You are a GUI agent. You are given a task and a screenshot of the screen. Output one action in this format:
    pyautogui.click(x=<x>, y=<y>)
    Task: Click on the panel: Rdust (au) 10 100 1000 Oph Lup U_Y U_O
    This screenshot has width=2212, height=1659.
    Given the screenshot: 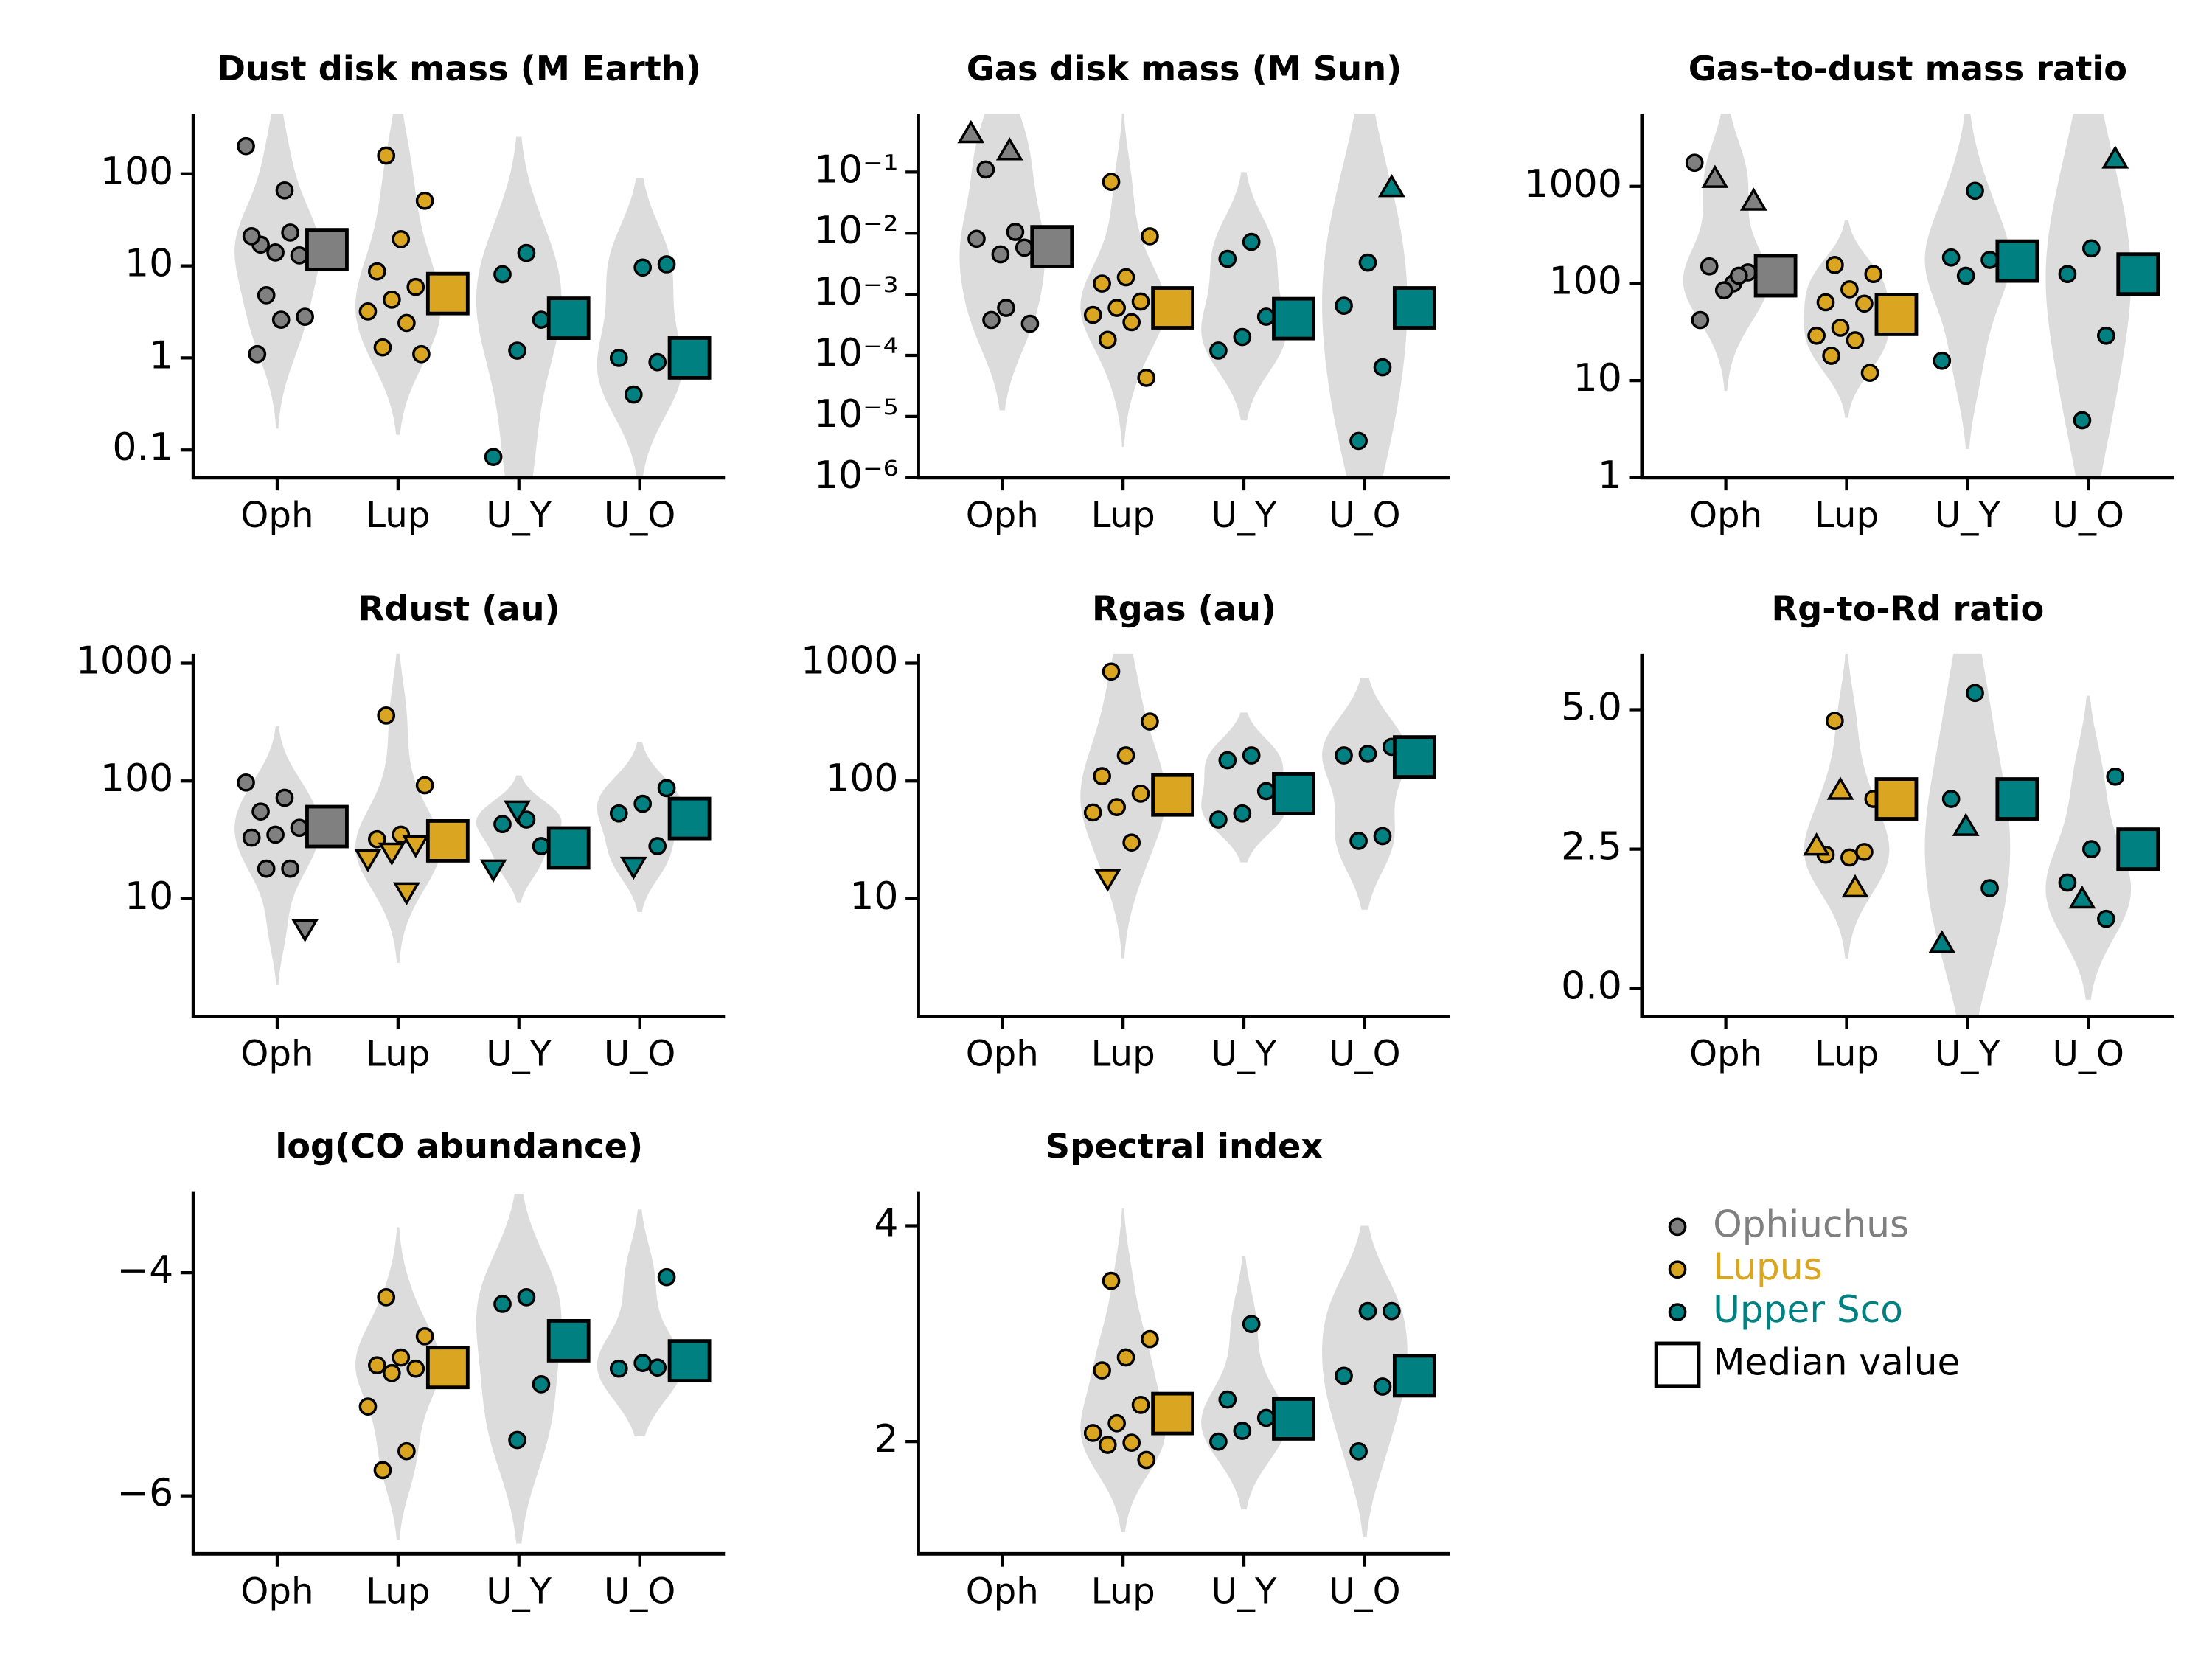 What is the action you would take?
    pyautogui.click(x=401, y=832)
    